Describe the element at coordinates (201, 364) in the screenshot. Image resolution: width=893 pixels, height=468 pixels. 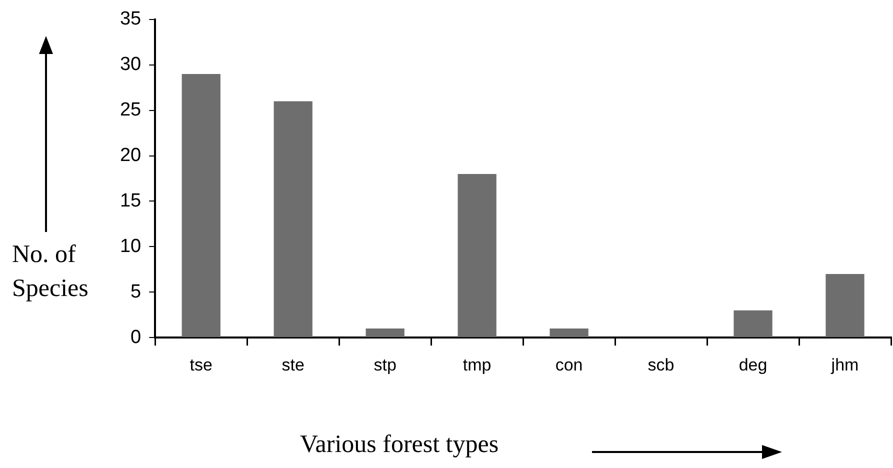
I see `x-tick-label: tse` at that location.